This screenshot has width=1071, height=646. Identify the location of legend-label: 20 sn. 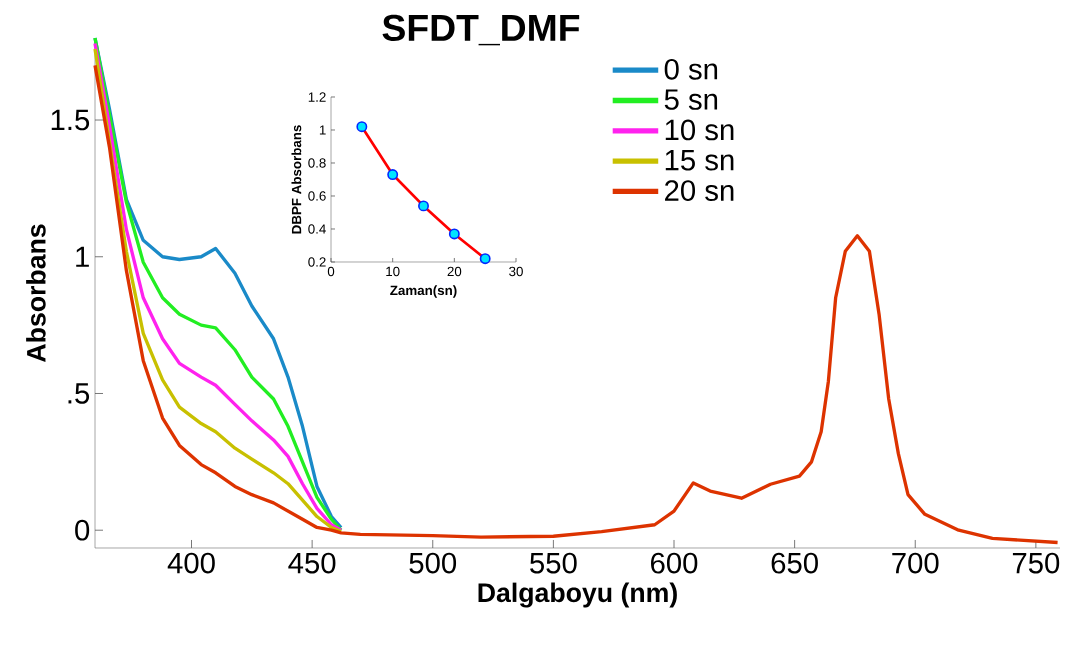
(699, 190).